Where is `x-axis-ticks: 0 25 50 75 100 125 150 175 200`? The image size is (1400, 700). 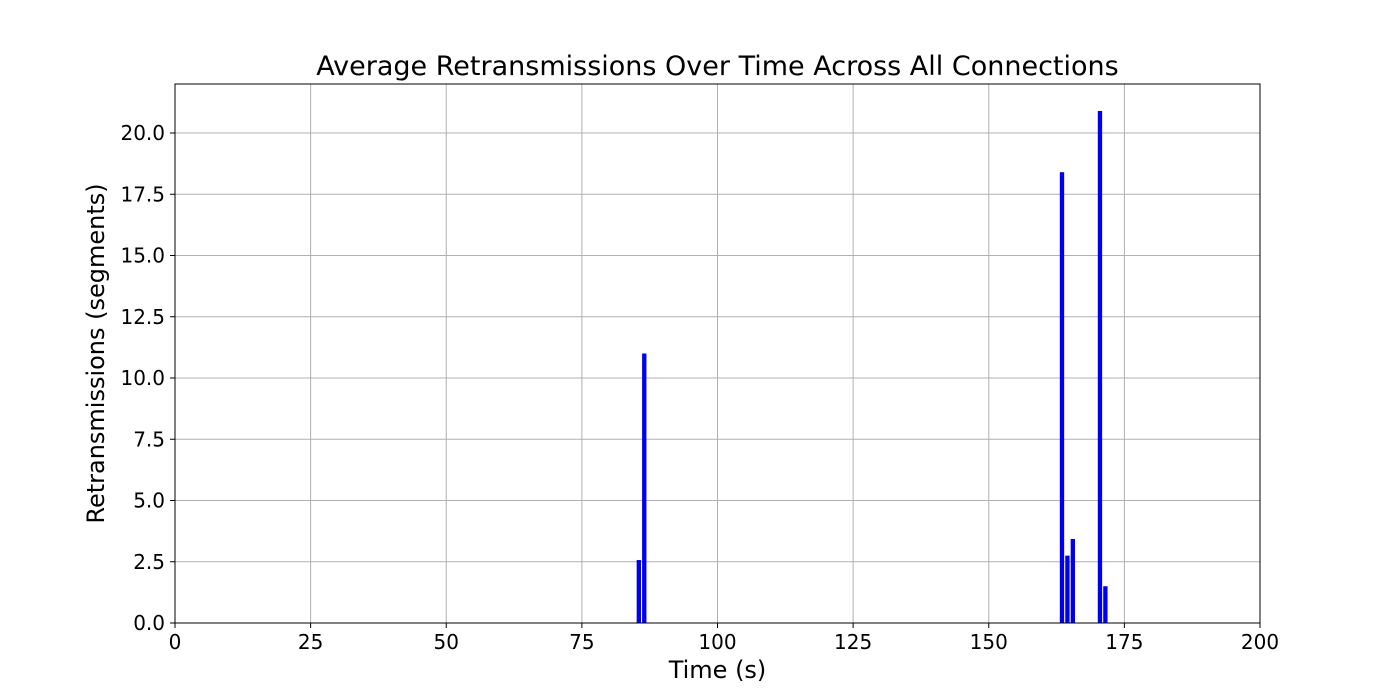 x-axis-ticks: 0 25 50 75 100 125 150 175 200 is located at coordinates (724, 638).